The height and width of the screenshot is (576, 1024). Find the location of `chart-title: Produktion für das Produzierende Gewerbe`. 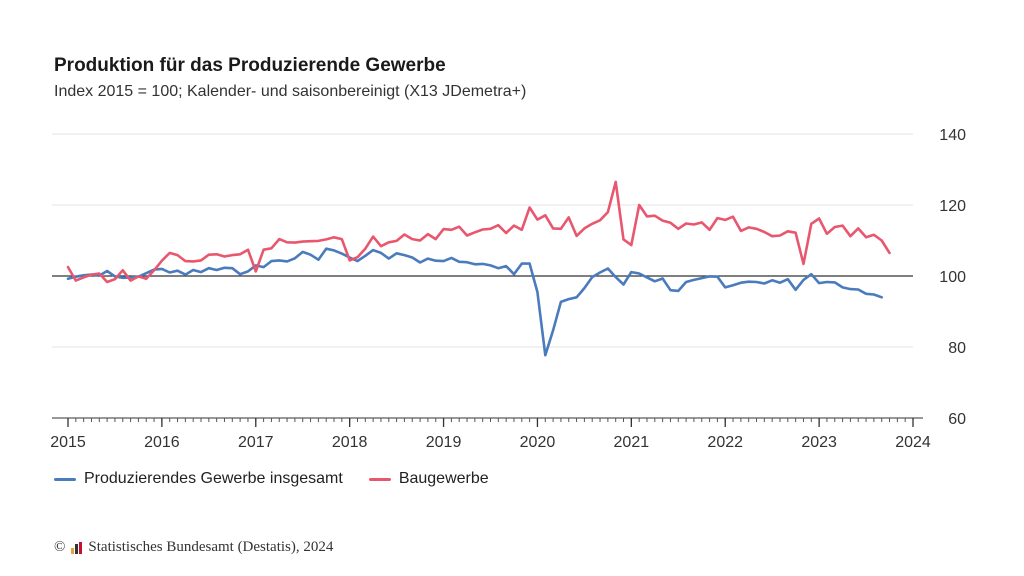

chart-title: Produktion für das Produzierende Gewerbe is located at coordinates (250, 65).